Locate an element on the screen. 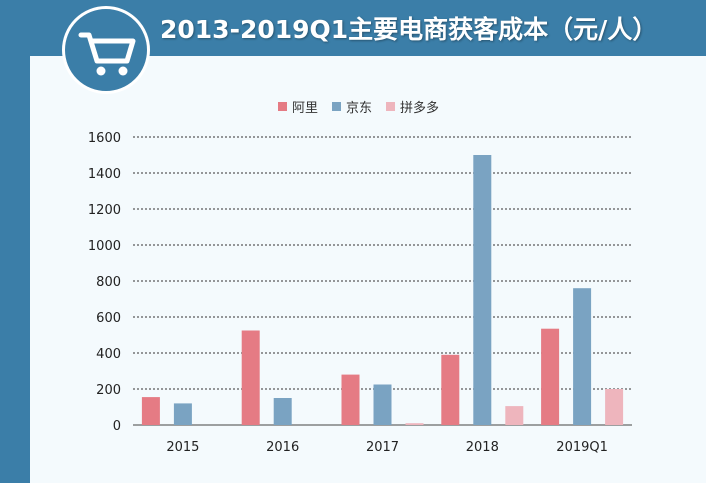  x-tick-label: 2015 is located at coordinates (182, 447).